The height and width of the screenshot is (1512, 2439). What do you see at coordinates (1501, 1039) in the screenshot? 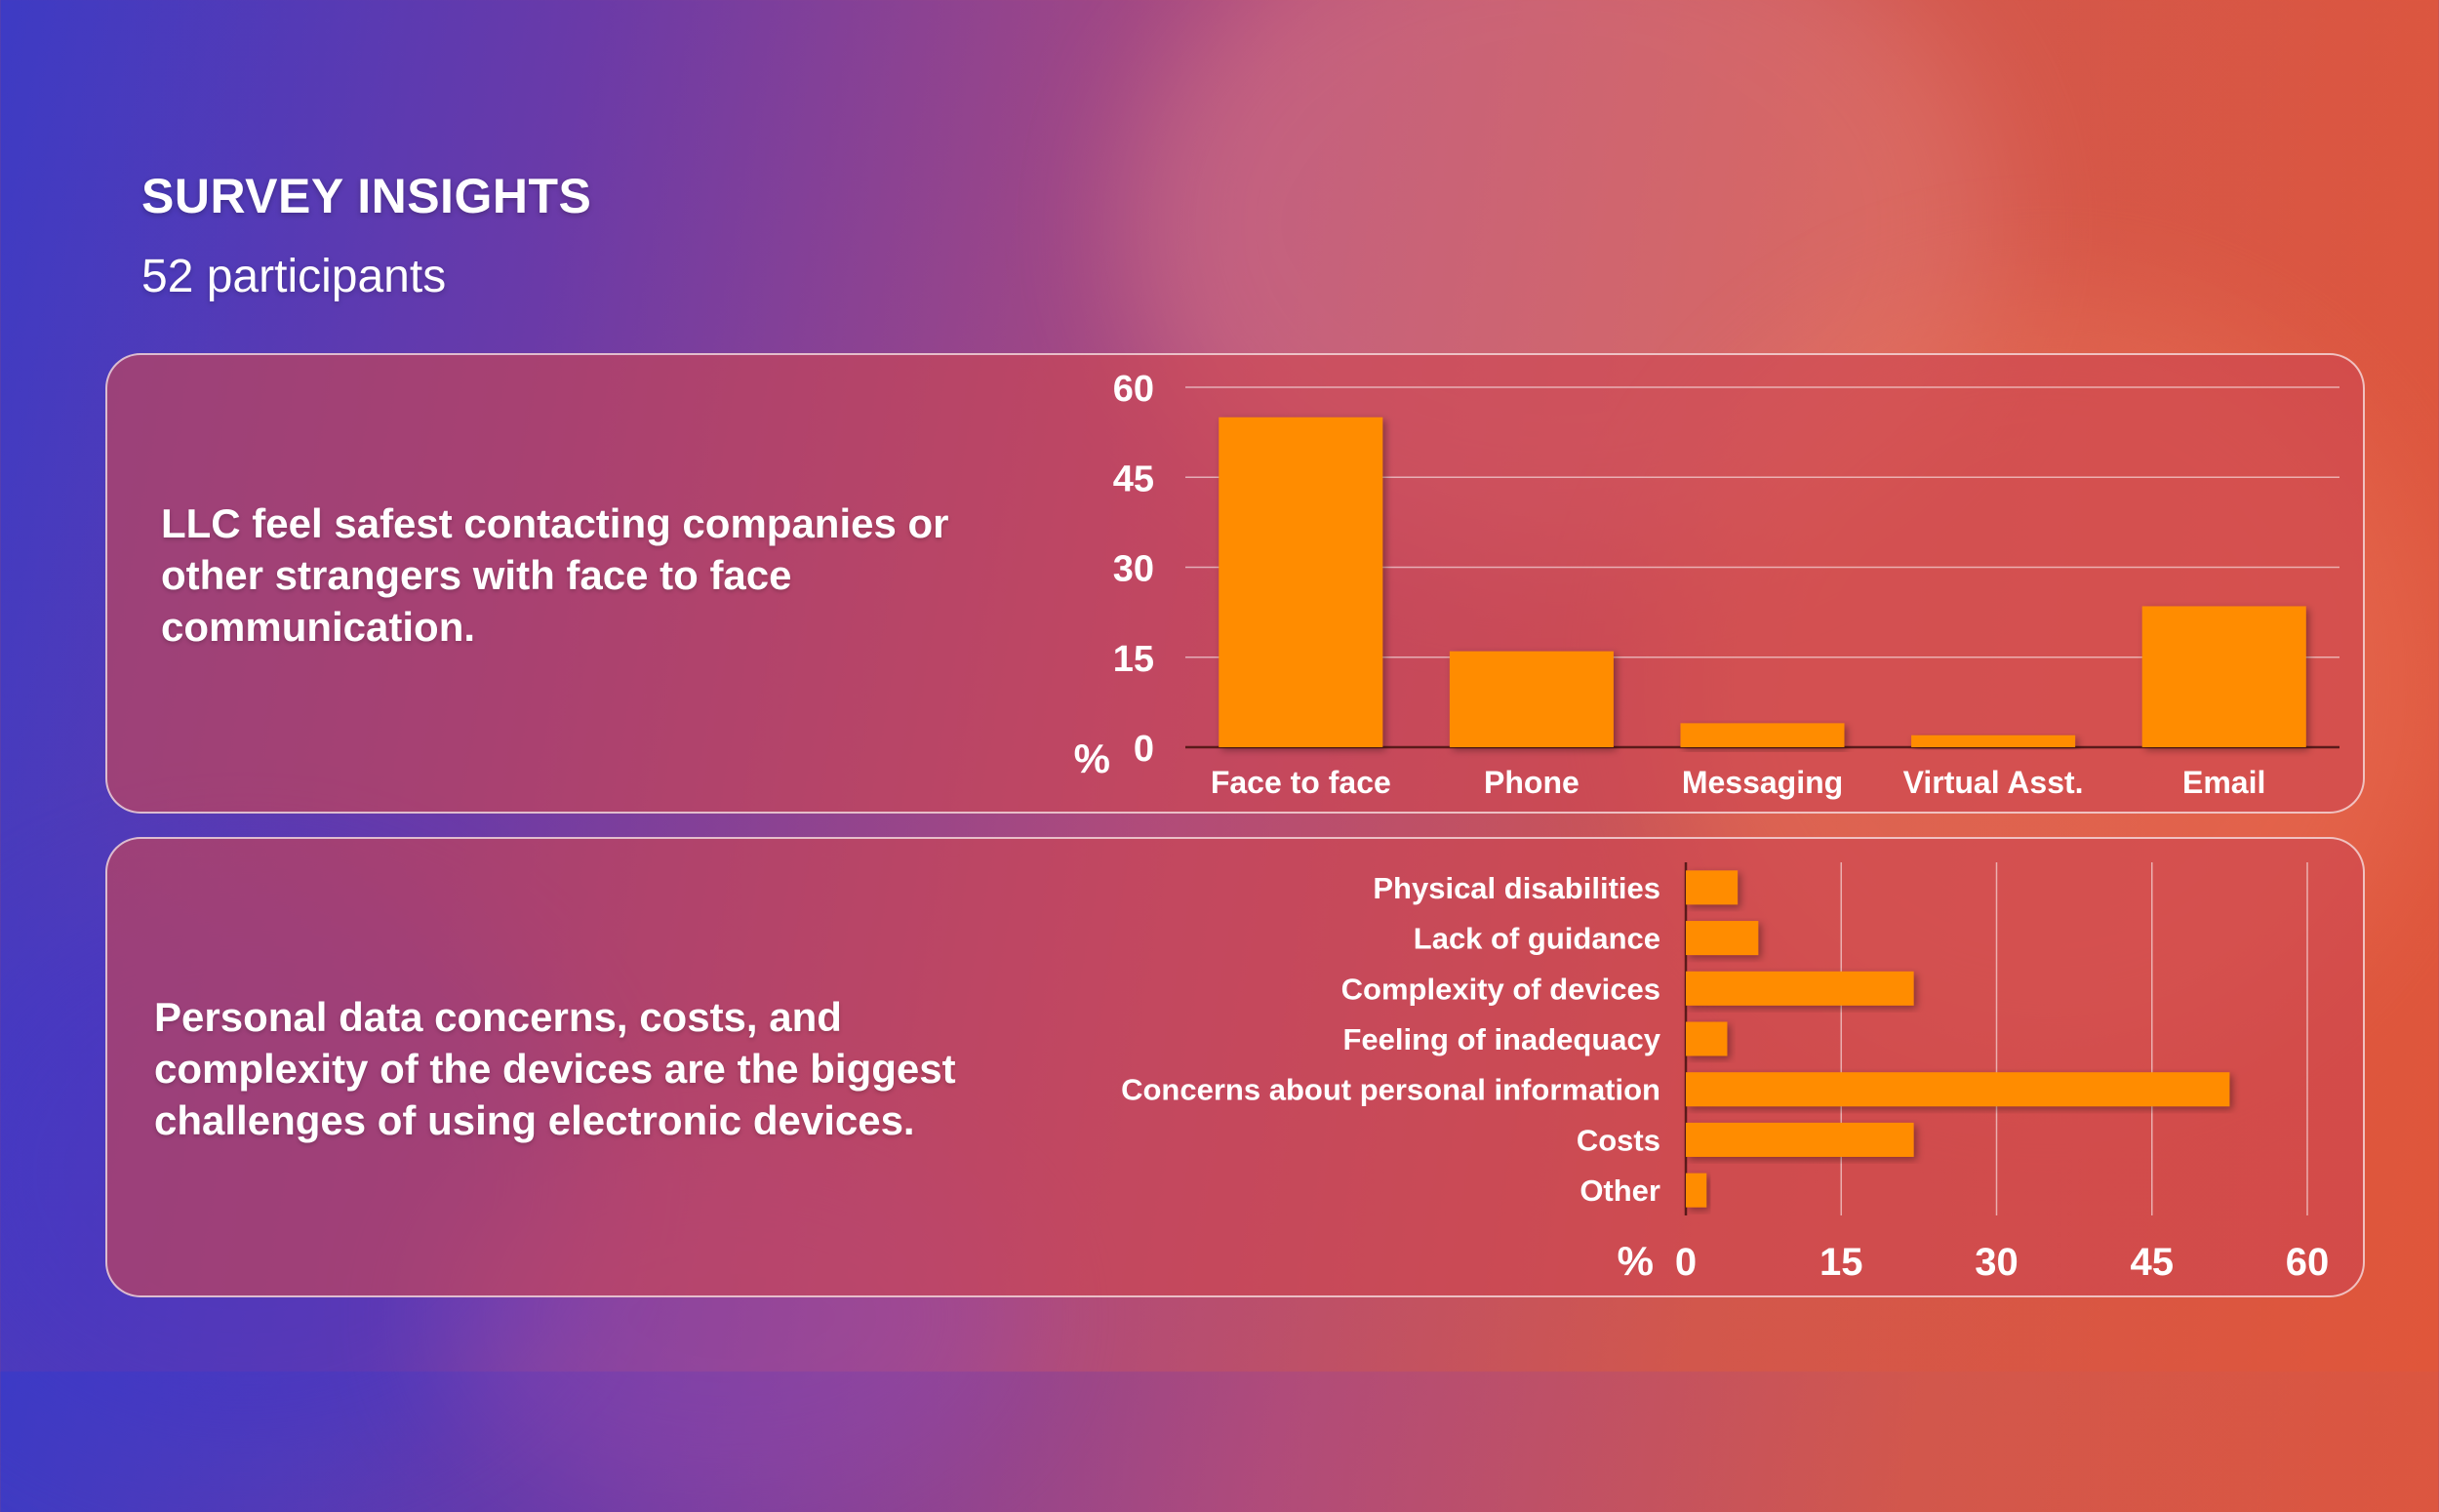
I see `y-tick-label: Feeling of inadequacy` at bounding box center [1501, 1039].